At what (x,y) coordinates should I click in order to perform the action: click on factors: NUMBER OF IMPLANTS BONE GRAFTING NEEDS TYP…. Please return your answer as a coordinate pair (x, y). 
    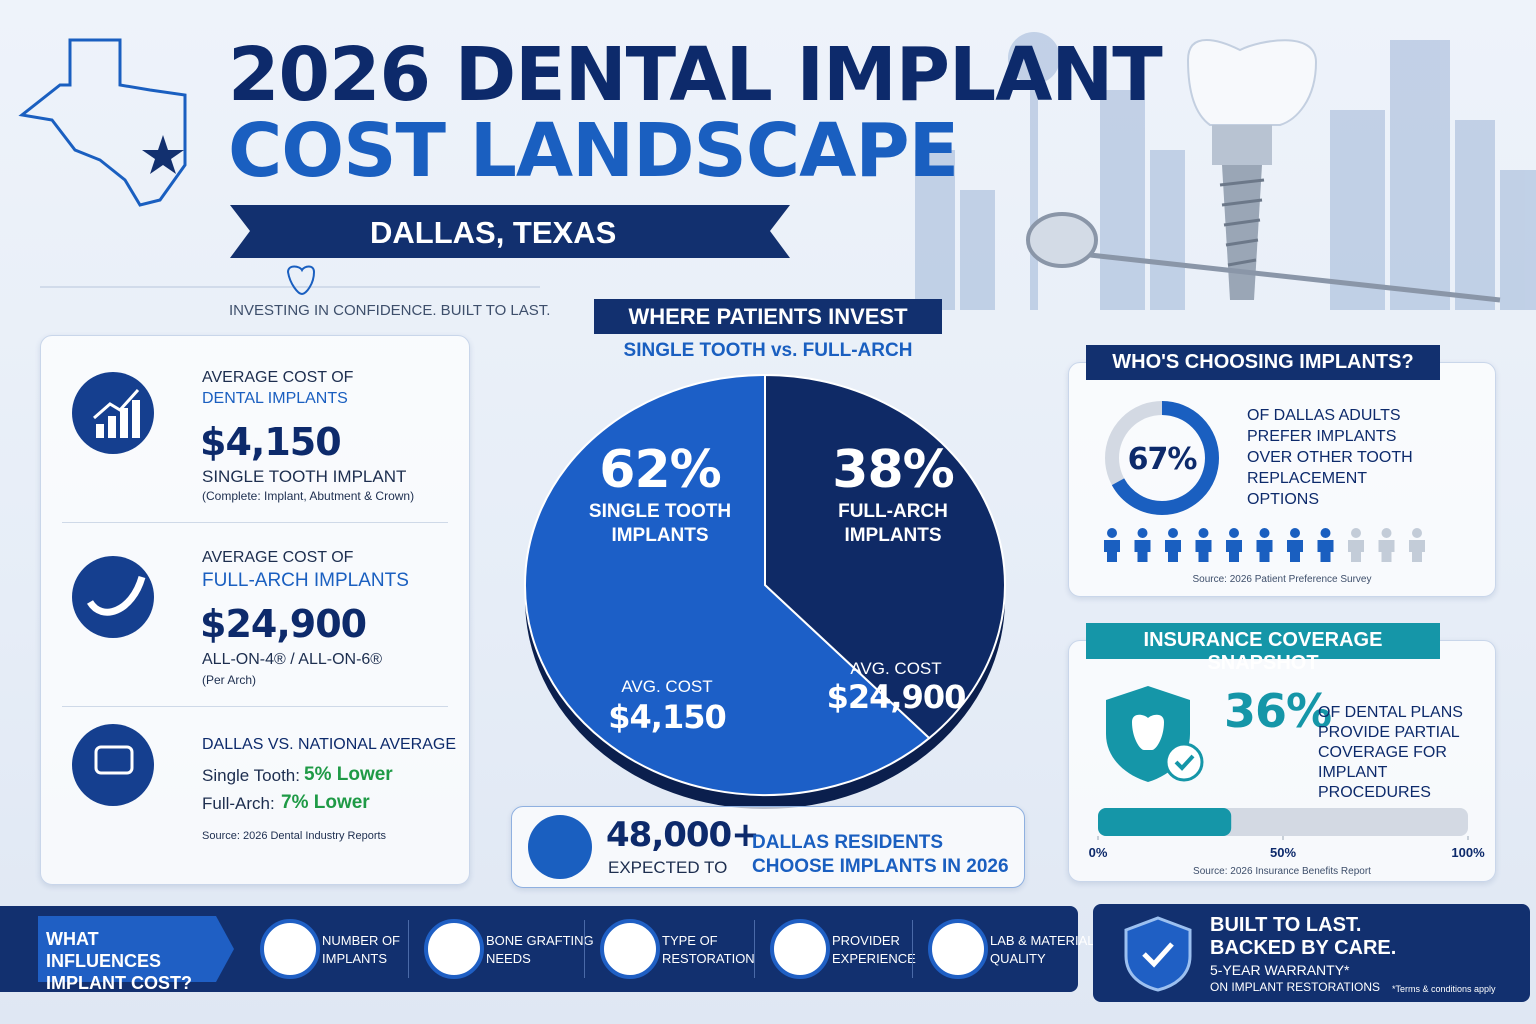
    Looking at the image, I should click on (547, 949).